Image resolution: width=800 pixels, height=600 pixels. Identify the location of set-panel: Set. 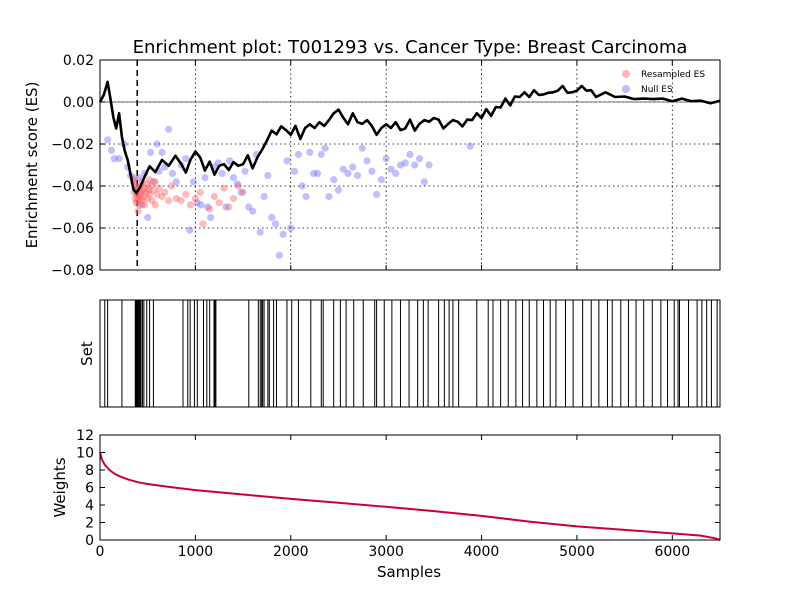
(399, 353).